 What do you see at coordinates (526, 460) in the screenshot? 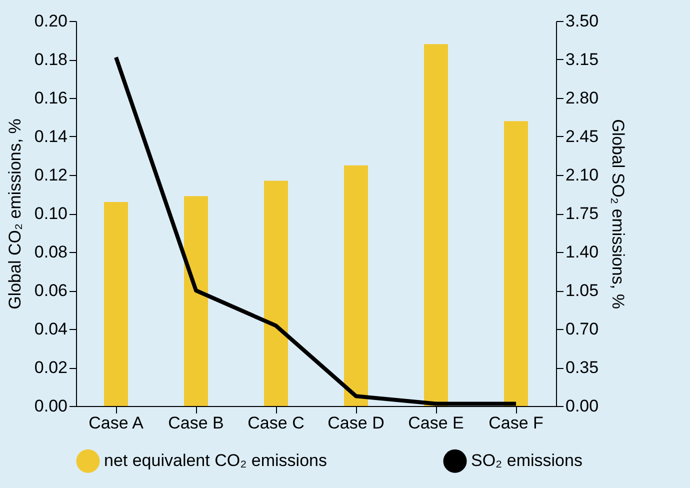
I see `legend-label: SO₂ emissions` at bounding box center [526, 460].